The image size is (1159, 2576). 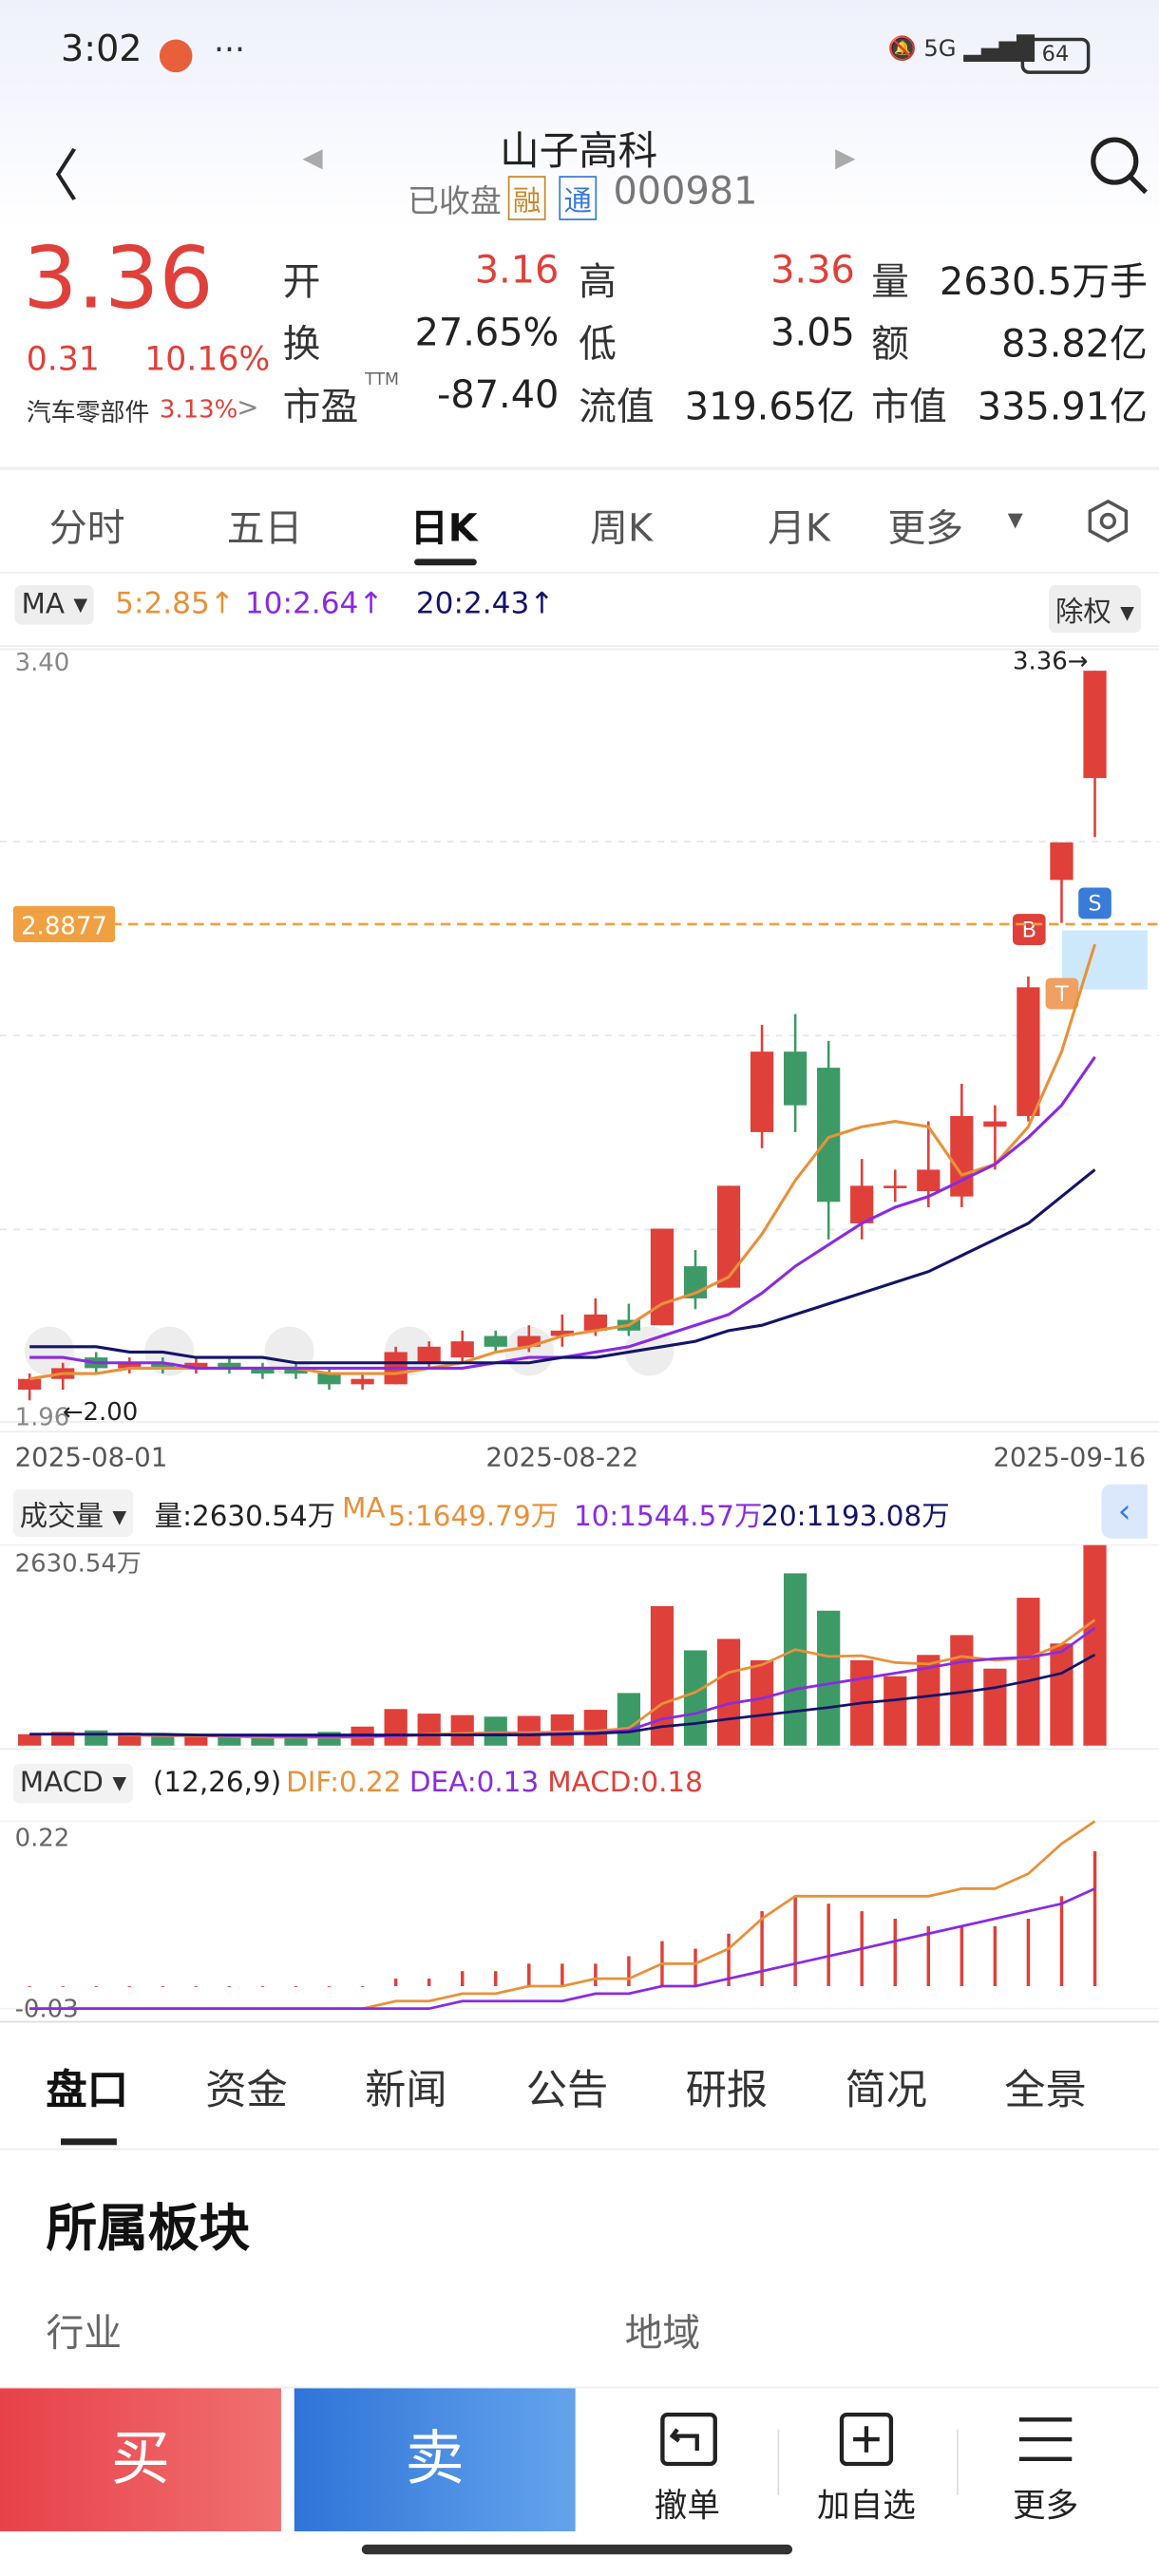 I want to click on stock-name: 山子高科, so click(x=579, y=151).